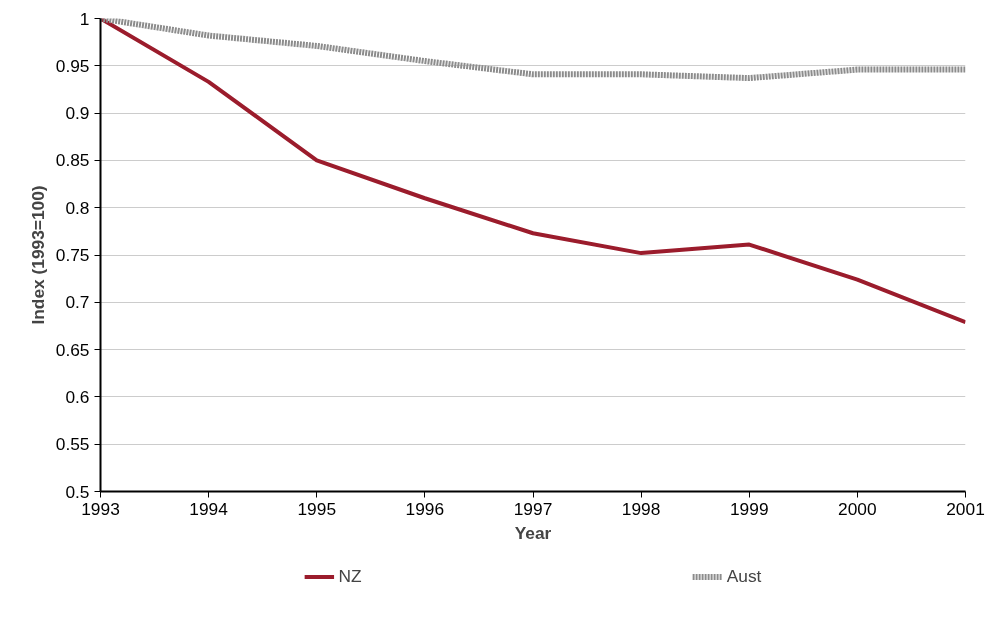 Image resolution: width=1007 pixels, height=617 pixels. Describe the element at coordinates (72, 65) in the screenshot. I see `y-tick-label: 0.95` at that location.